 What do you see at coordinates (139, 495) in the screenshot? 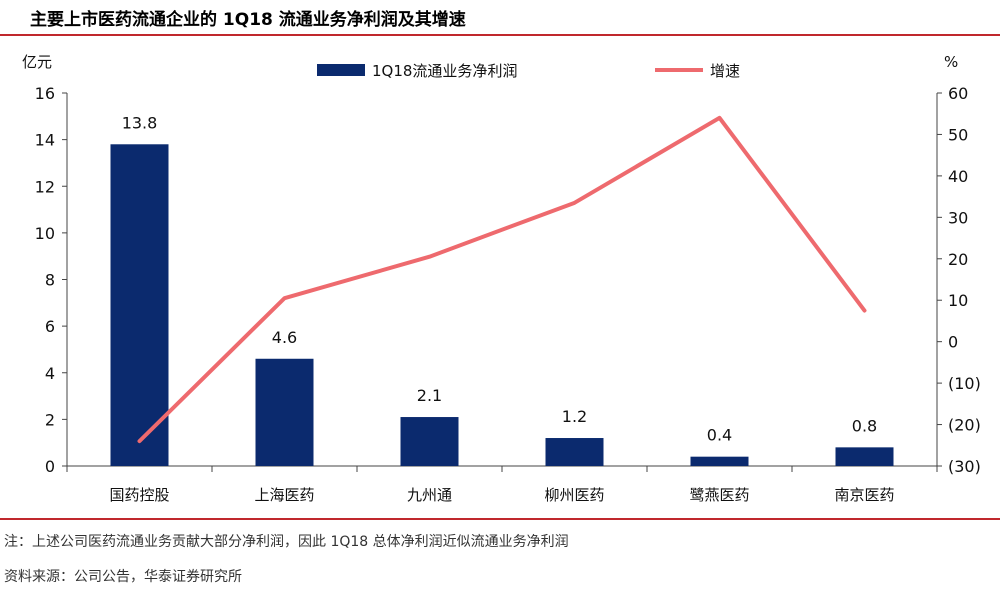
I see `x-tick-label: 国药控股` at bounding box center [139, 495].